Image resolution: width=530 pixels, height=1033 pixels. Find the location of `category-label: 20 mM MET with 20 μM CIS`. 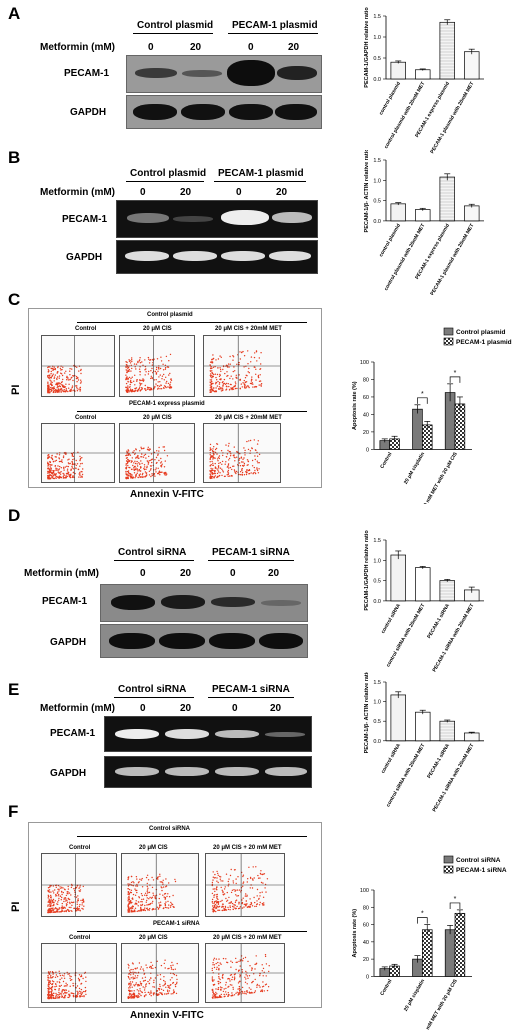

category-label: 20 mM MET with 20 μM CIS is located at coordinates (440, 477).